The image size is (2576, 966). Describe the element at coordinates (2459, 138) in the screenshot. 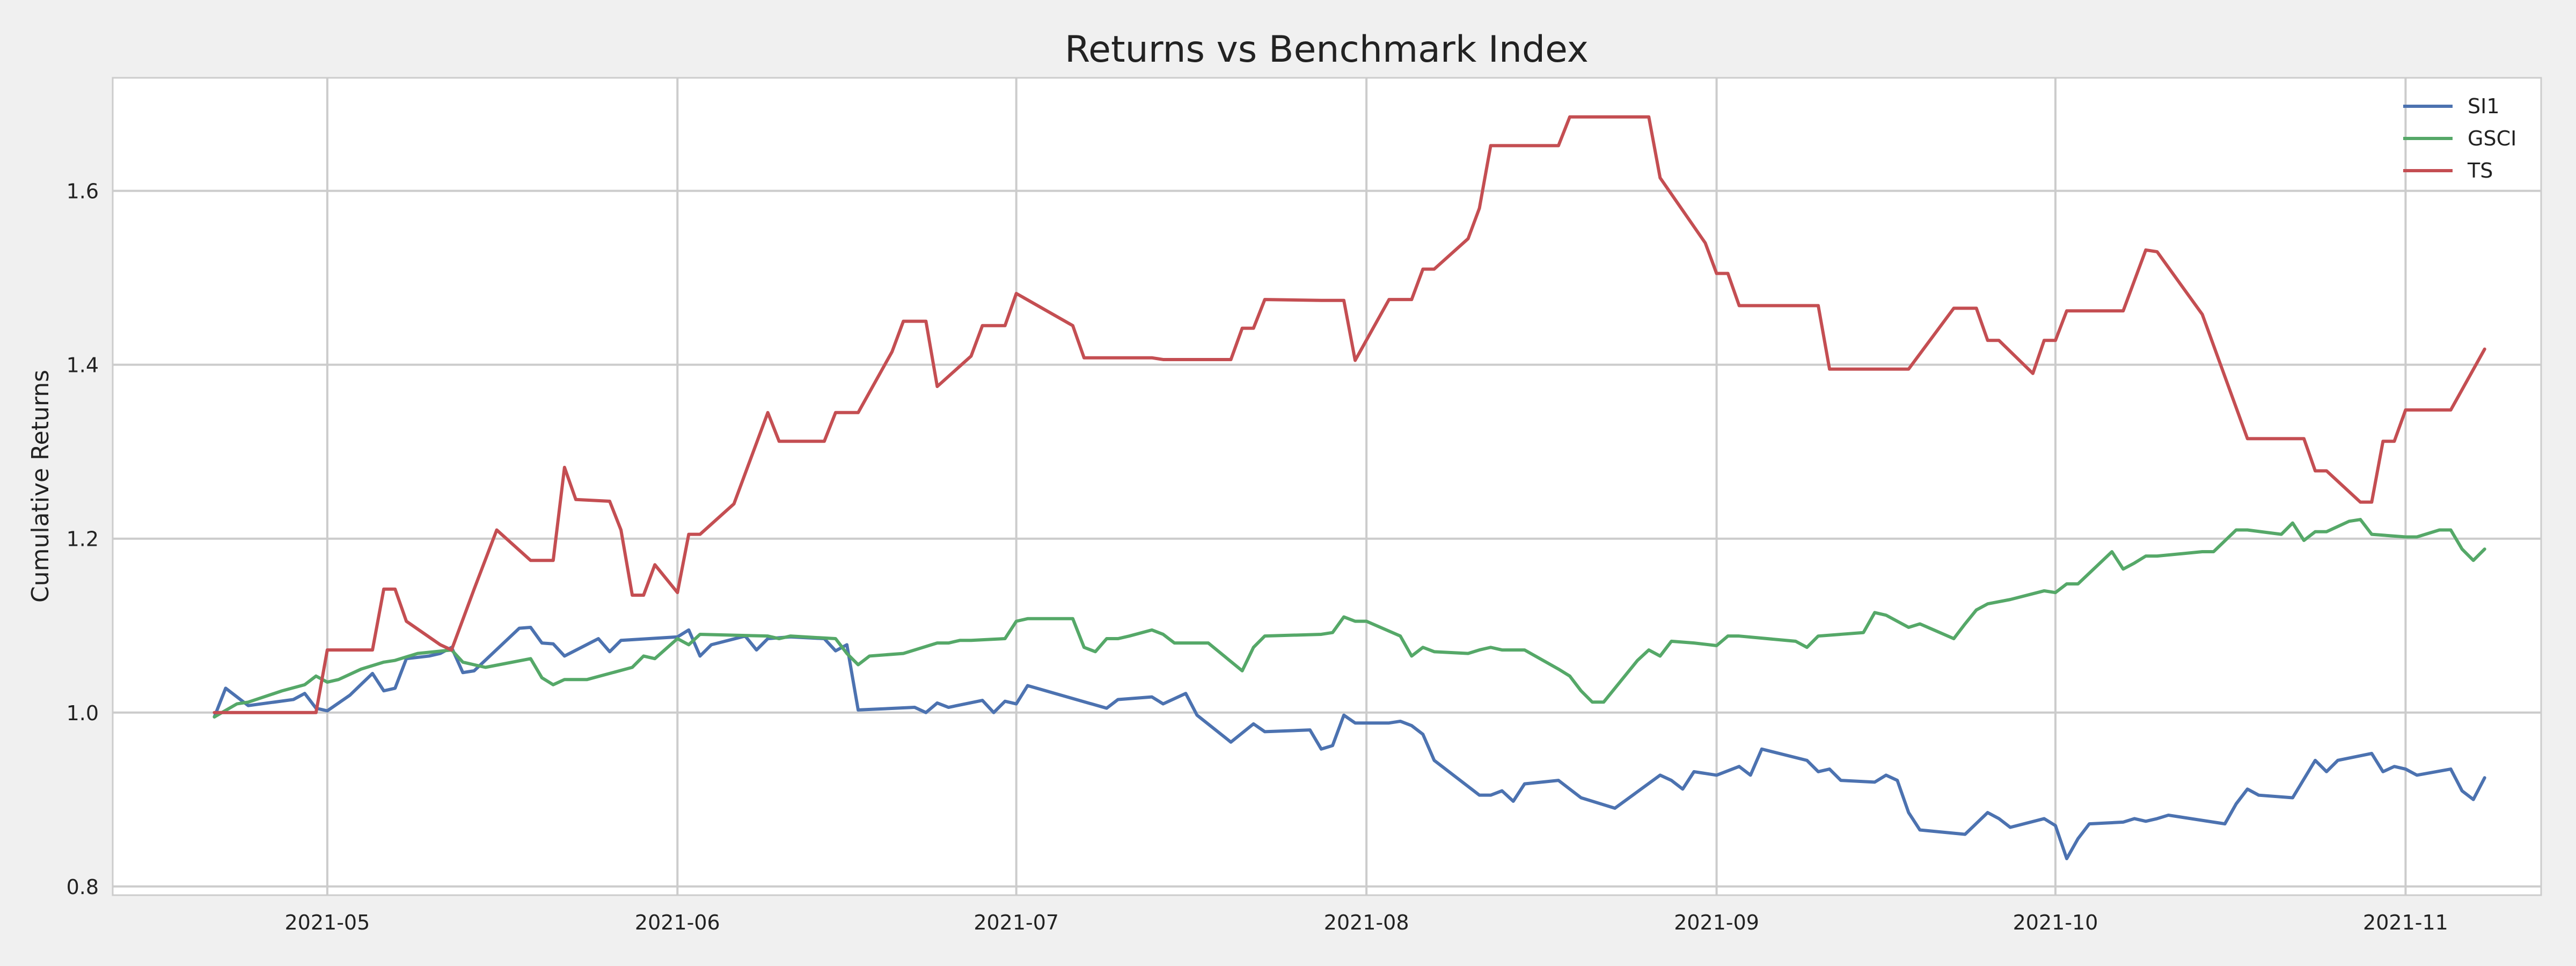

I see `legend: SI1 GSCI TS` at that location.